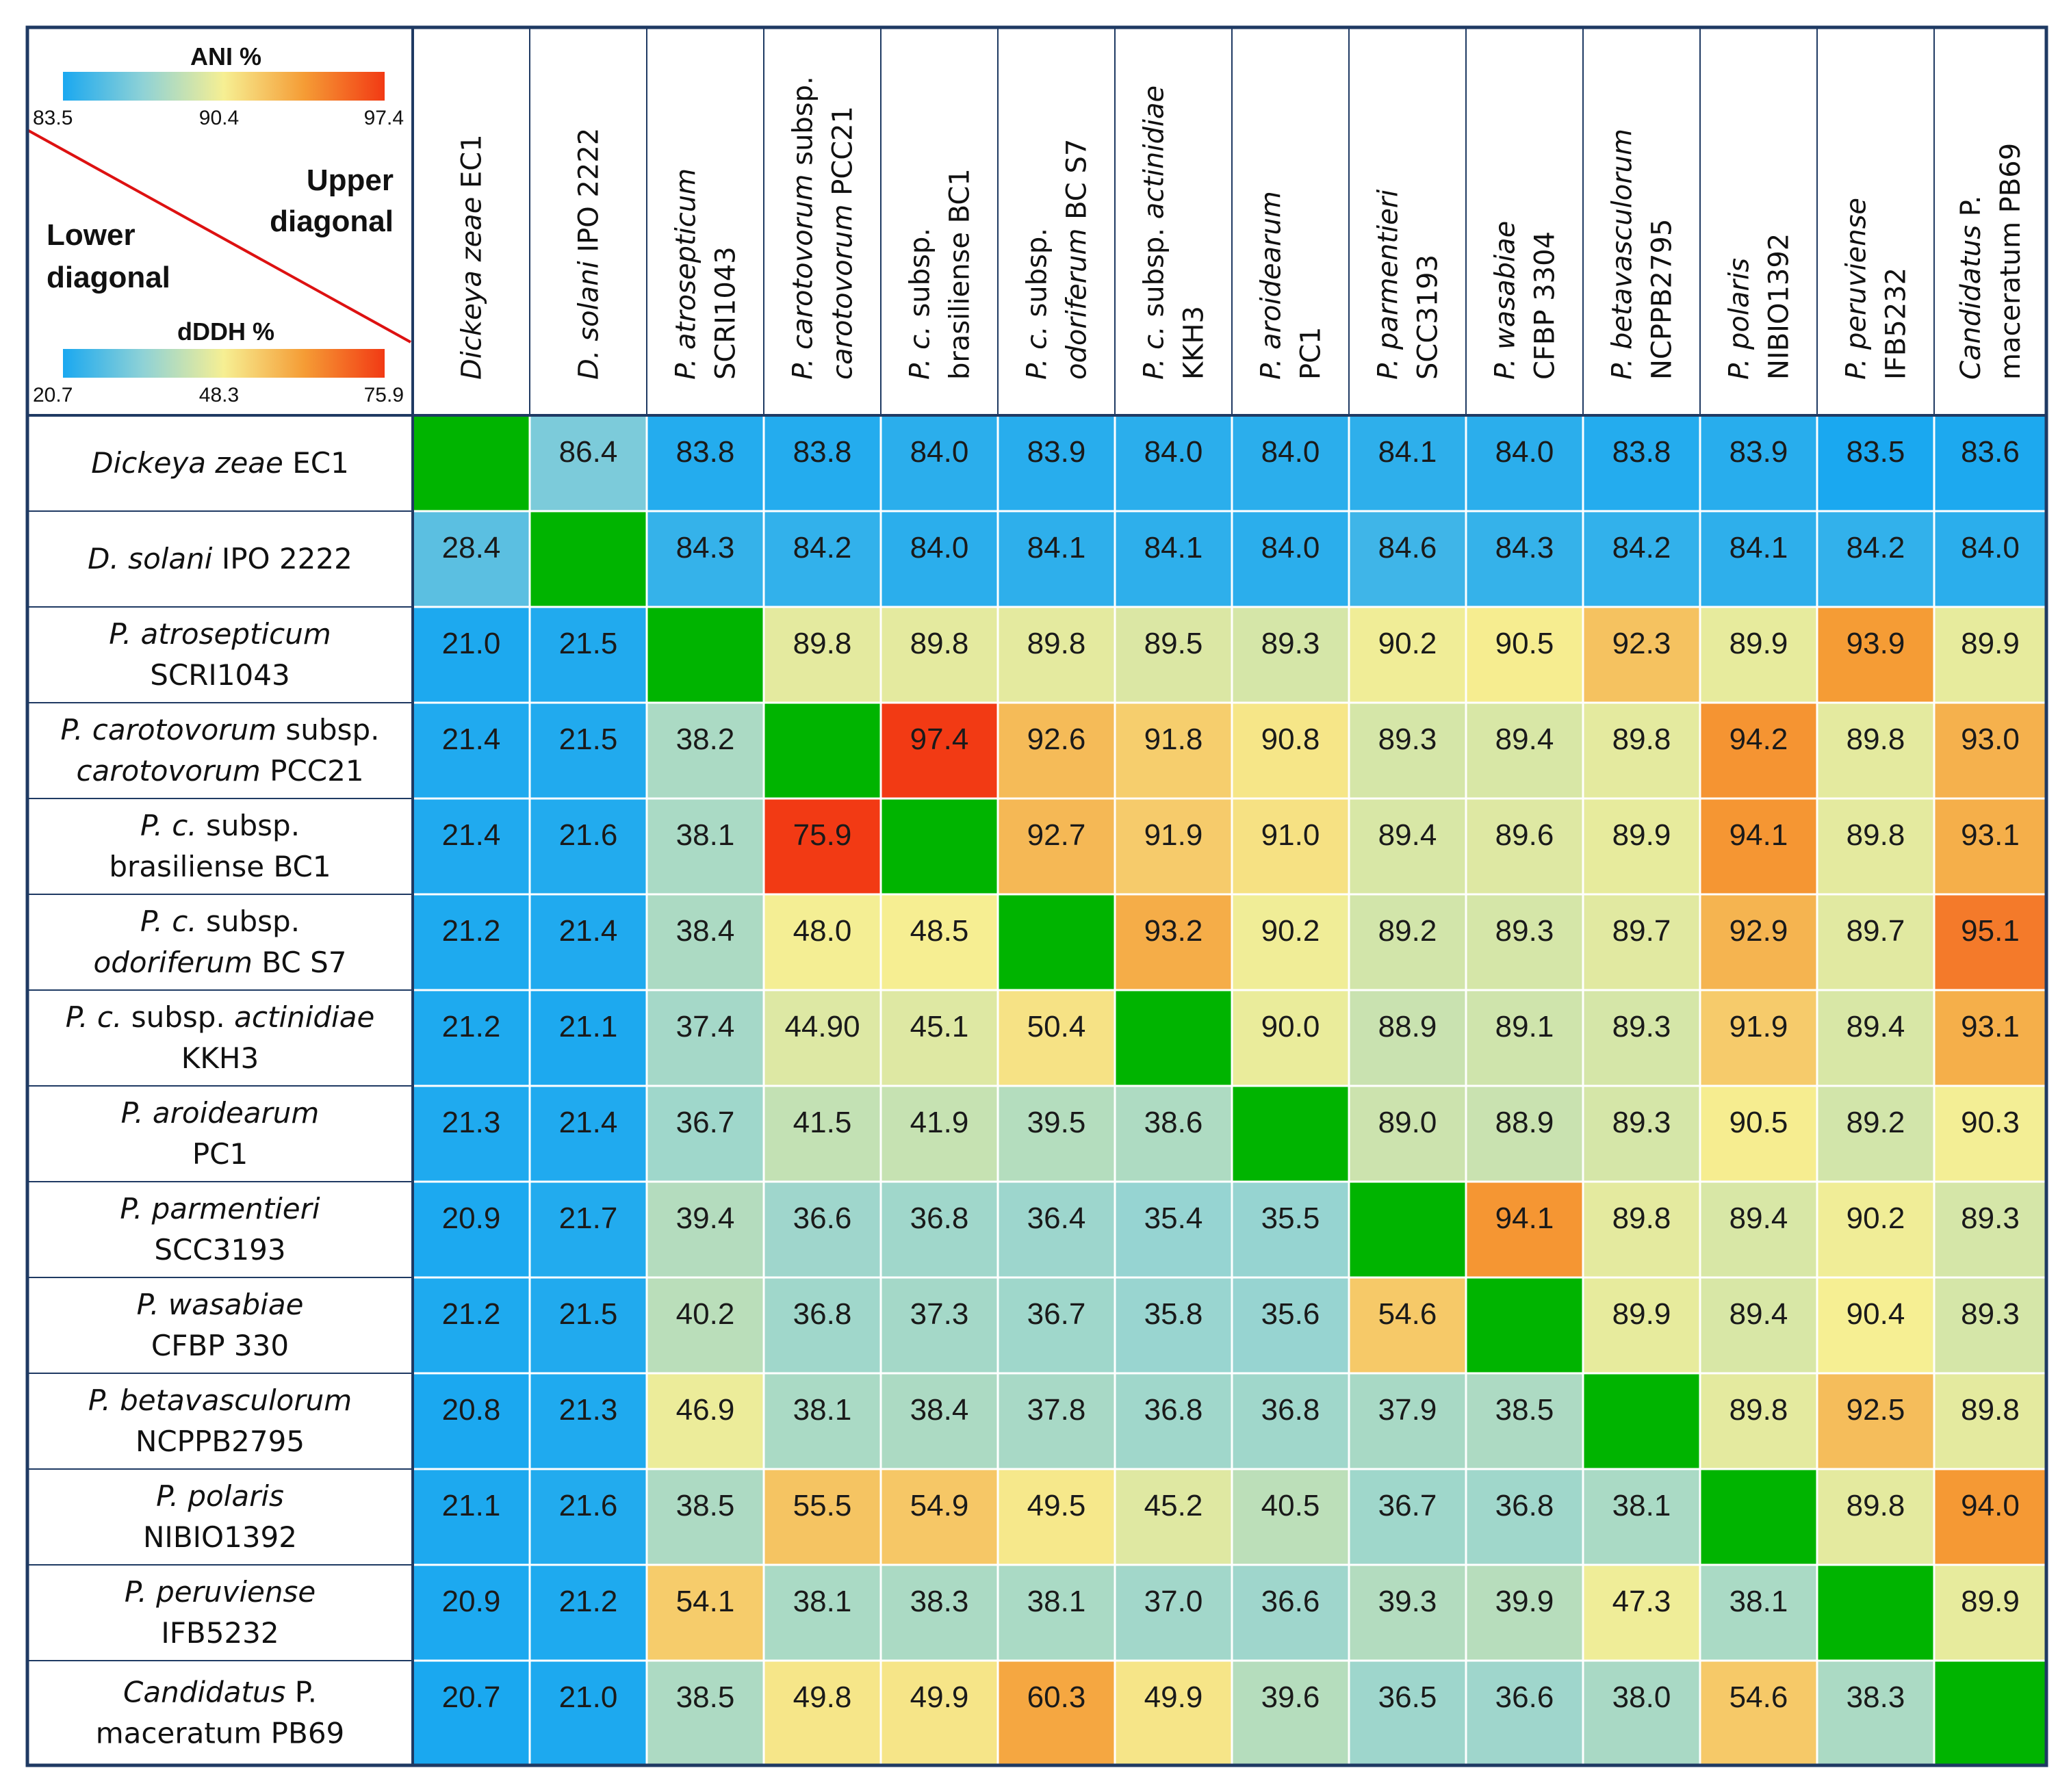 This screenshot has width=2071, height=1792. What do you see at coordinates (1408, 1122) in the screenshot?
I see `cell-value-label: 89.0` at bounding box center [1408, 1122].